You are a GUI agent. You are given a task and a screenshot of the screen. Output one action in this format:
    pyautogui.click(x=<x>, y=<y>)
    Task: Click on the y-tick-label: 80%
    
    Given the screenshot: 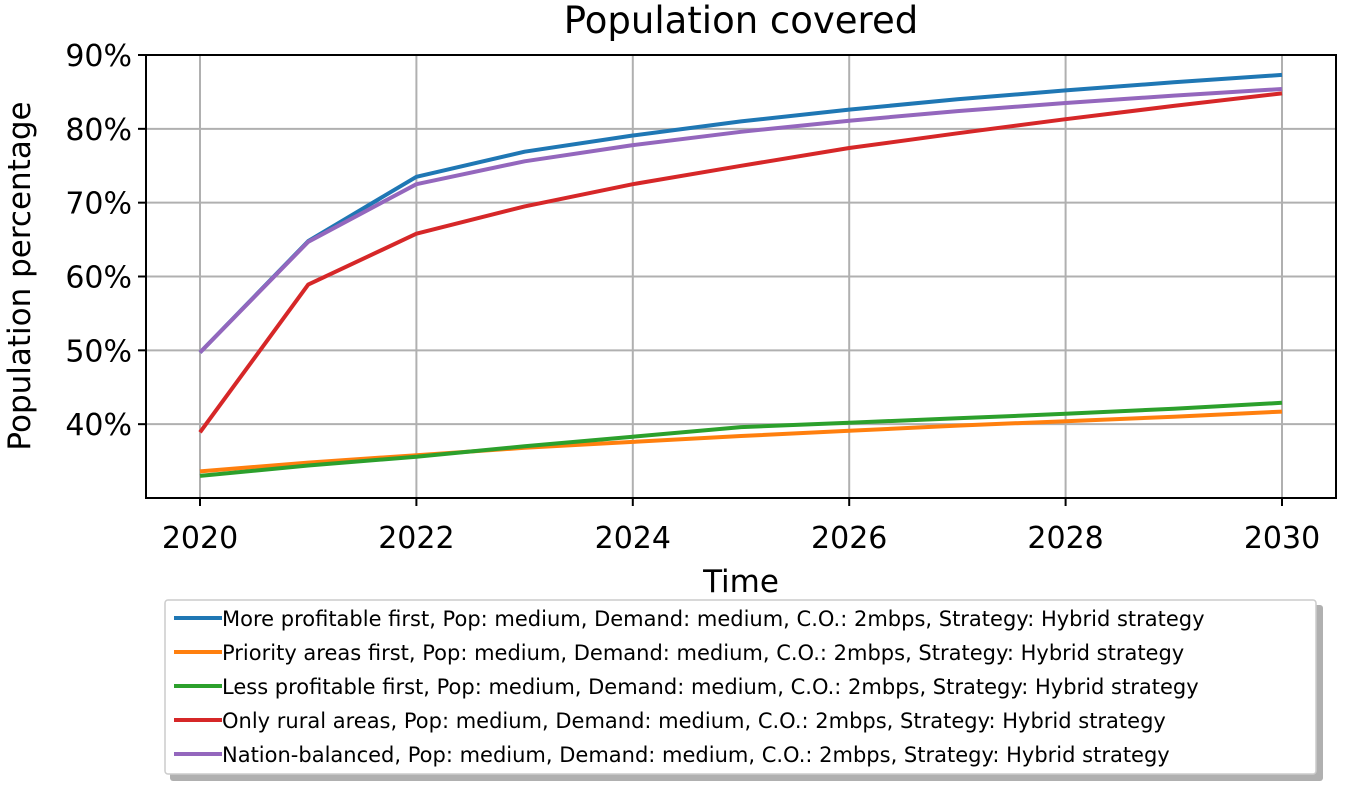 What is the action you would take?
    pyautogui.click(x=98, y=130)
    